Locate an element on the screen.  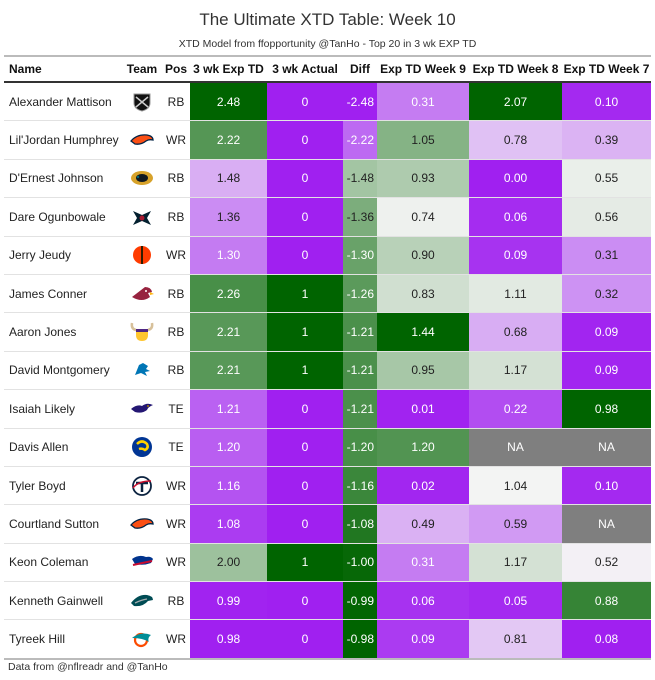
table-row: Keon Coleman WR 2.00 1 -1.00 0.31 1.17 0.52 is located at coordinates (327, 563).